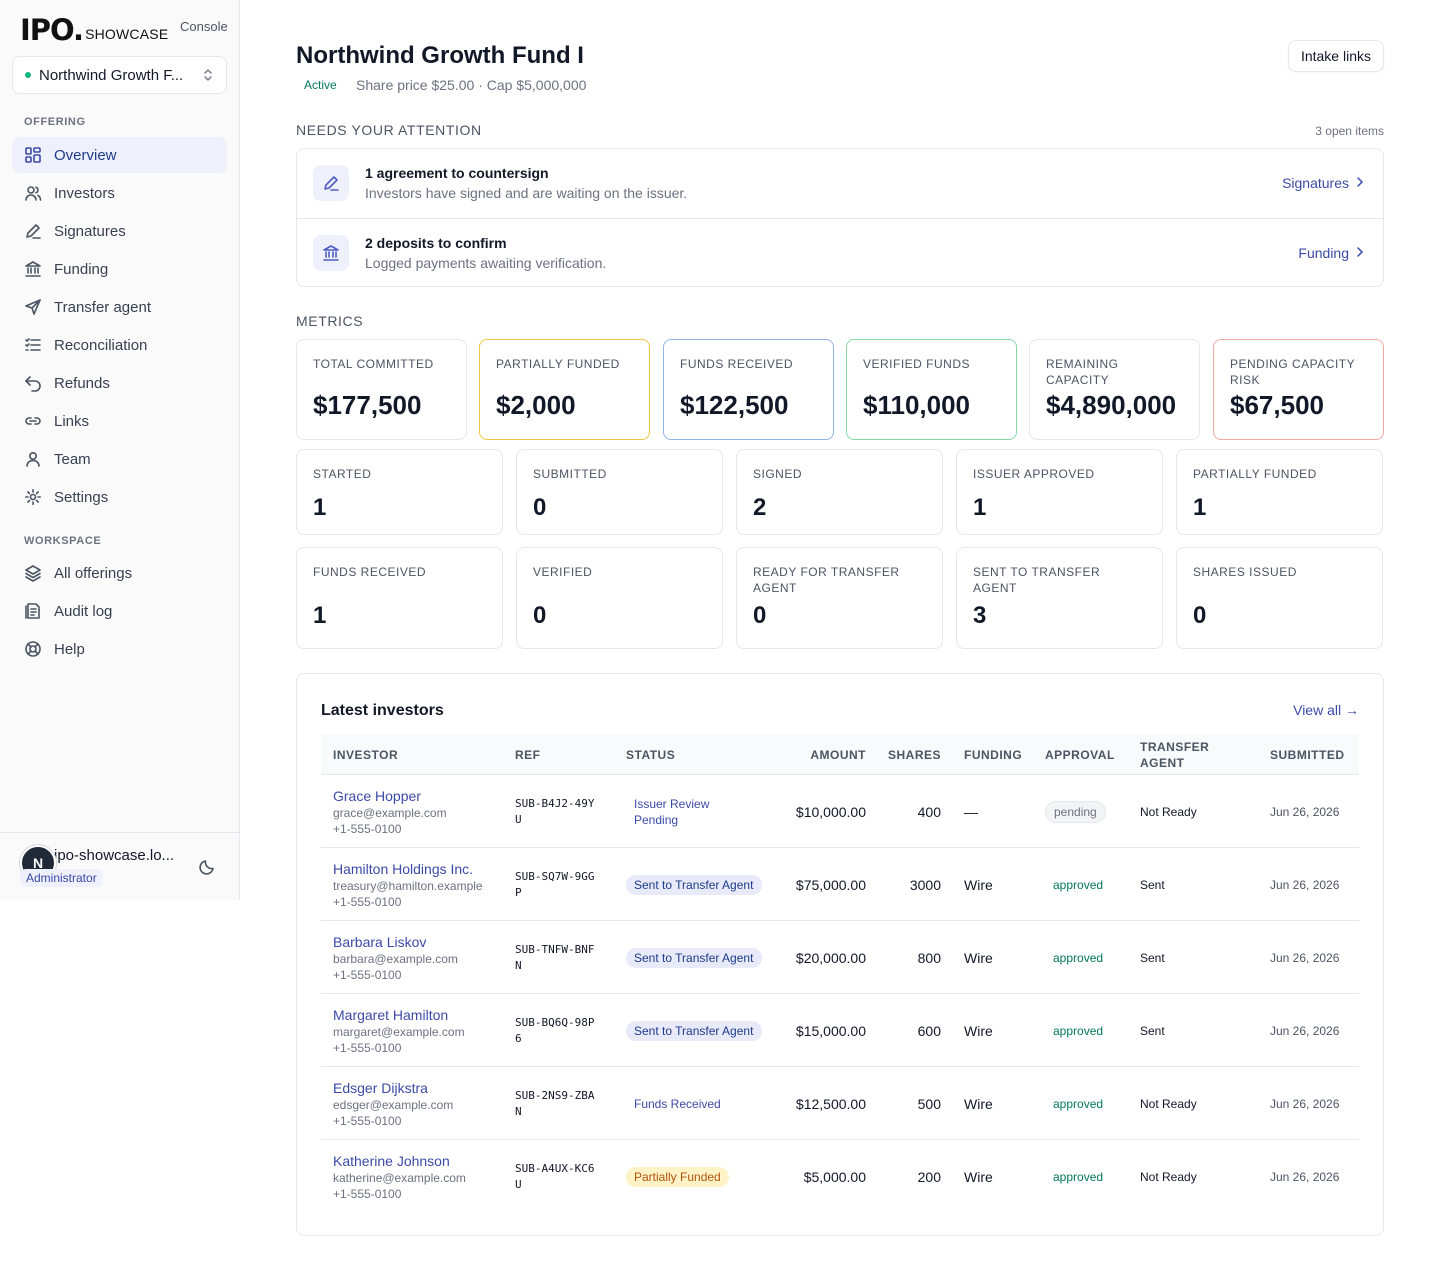  I want to click on amount-cell: $5,000.00, so click(803, 1176).